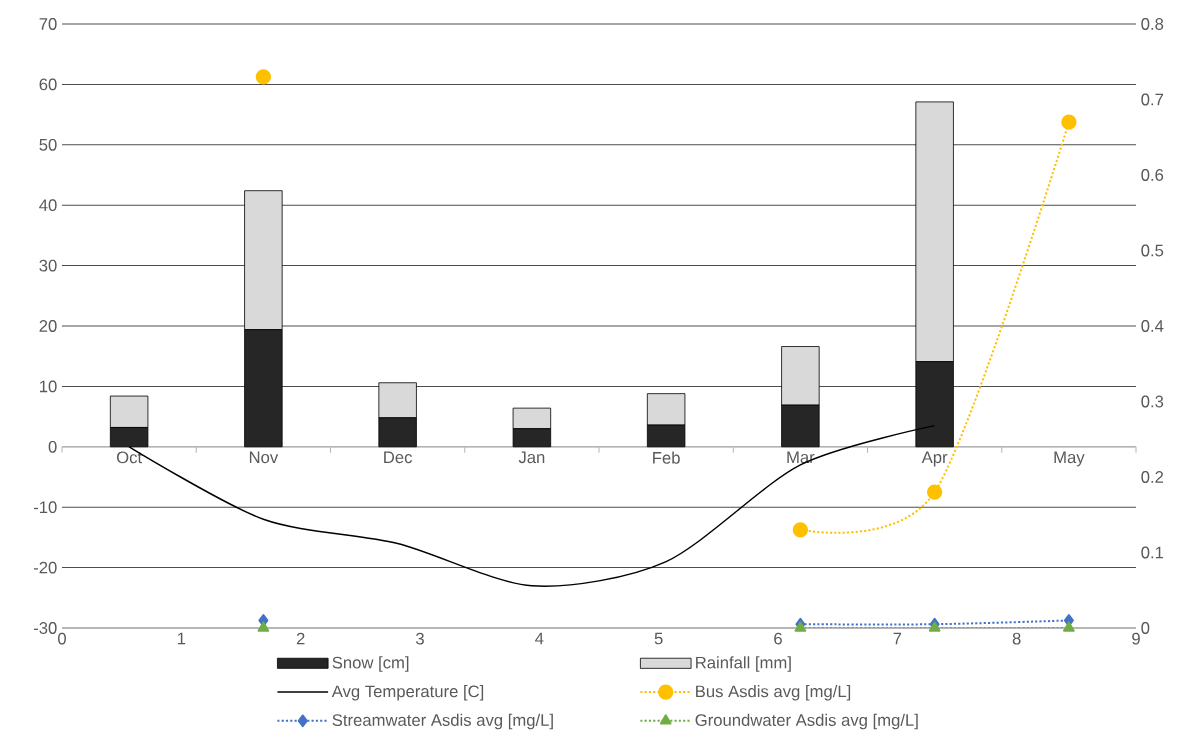 Image resolution: width=1187 pixels, height=745 pixels. I want to click on y-tick-label: 0, so click(52, 446).